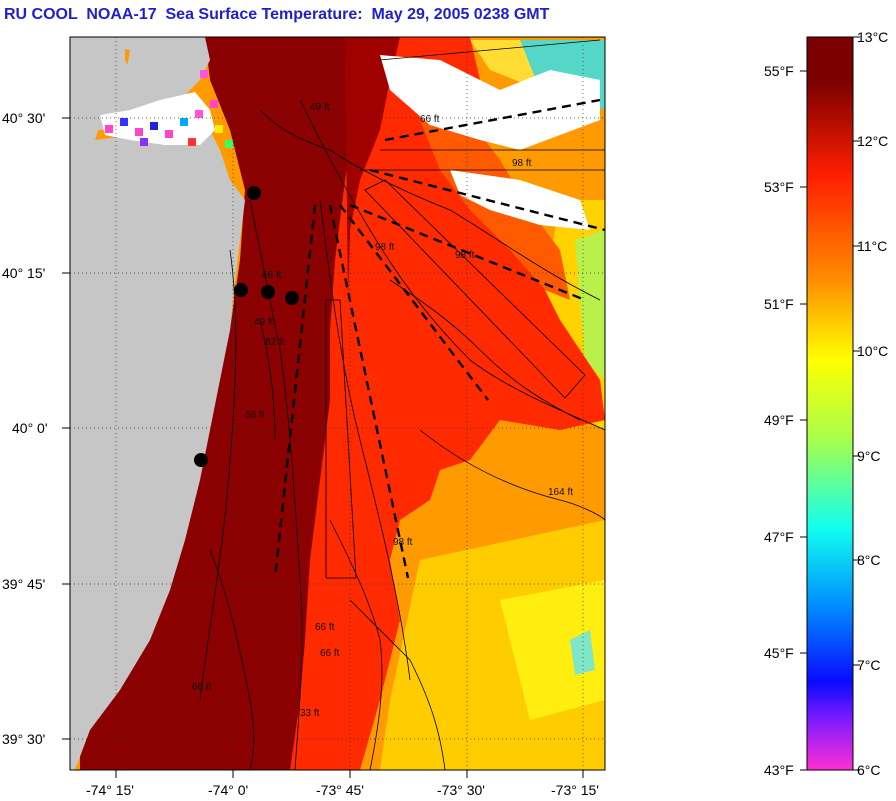 The width and height of the screenshot is (896, 801). I want to click on celsius-label: 8°C, so click(869, 560).